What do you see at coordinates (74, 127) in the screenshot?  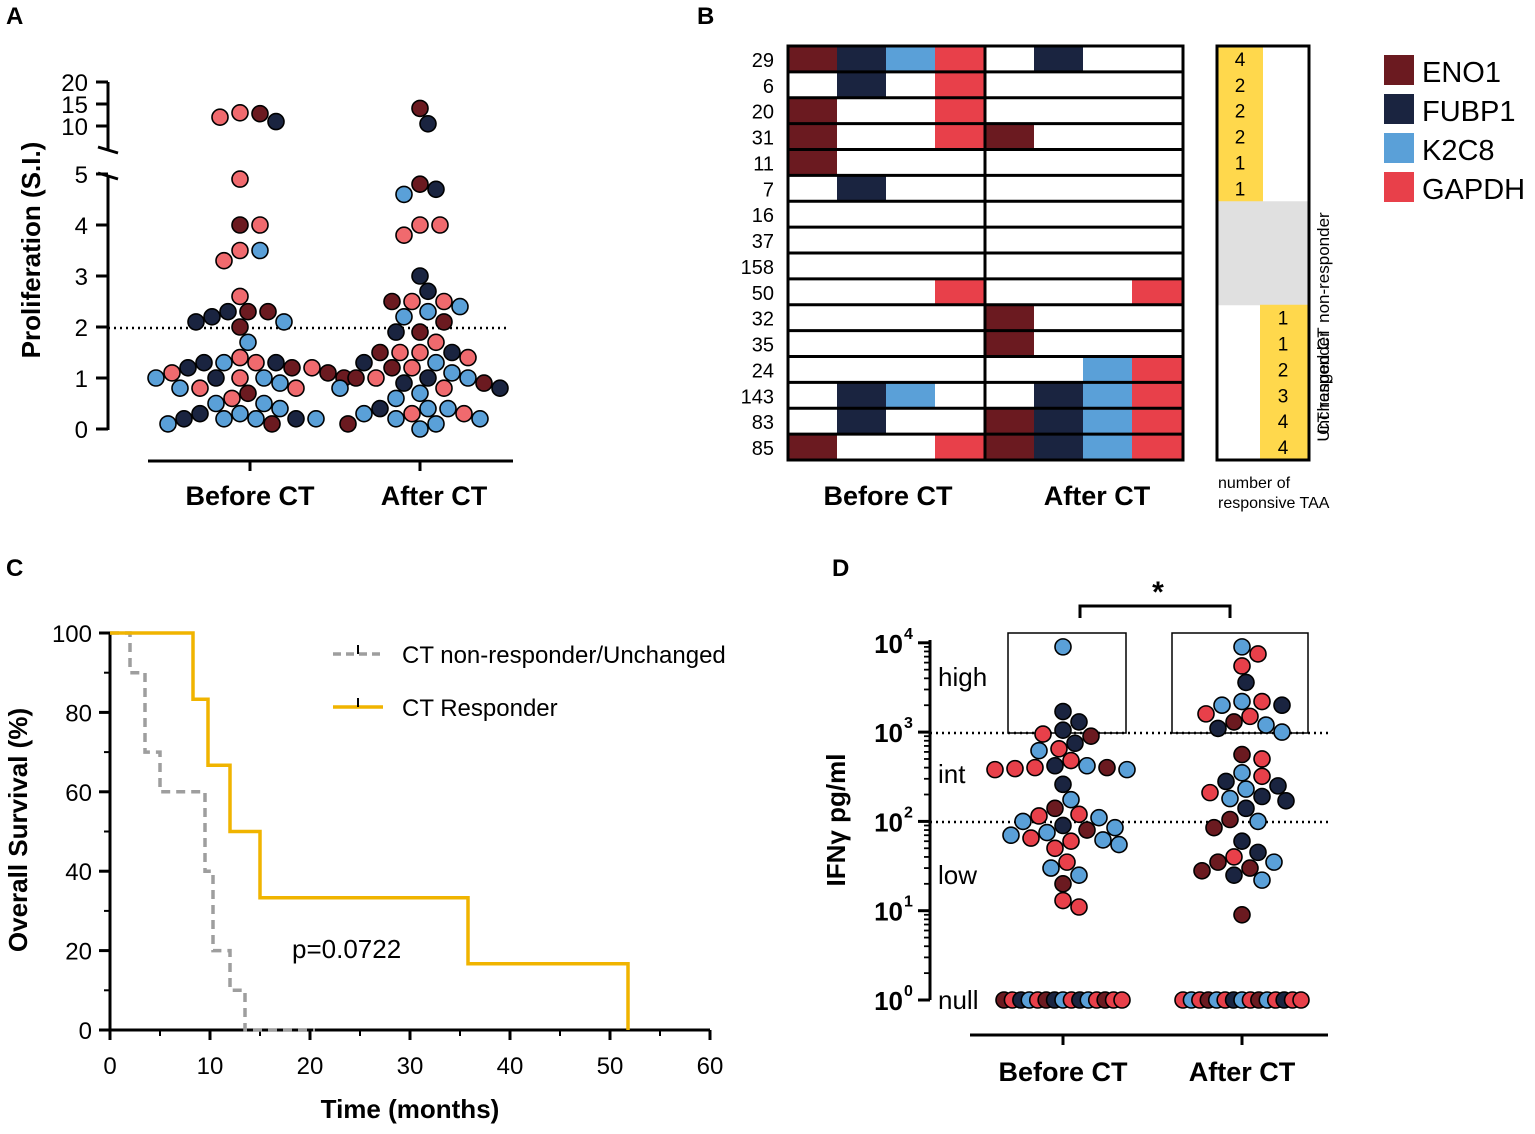 I see `panel-a-ytick-label: 10` at bounding box center [74, 127].